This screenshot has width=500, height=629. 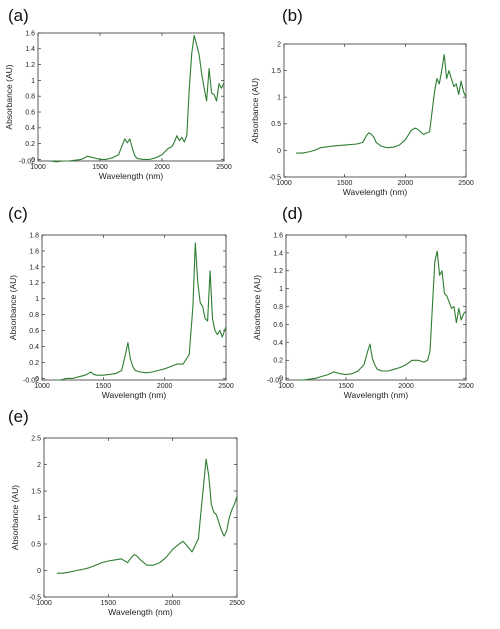 I want to click on panel-label: (d), so click(x=292, y=213).